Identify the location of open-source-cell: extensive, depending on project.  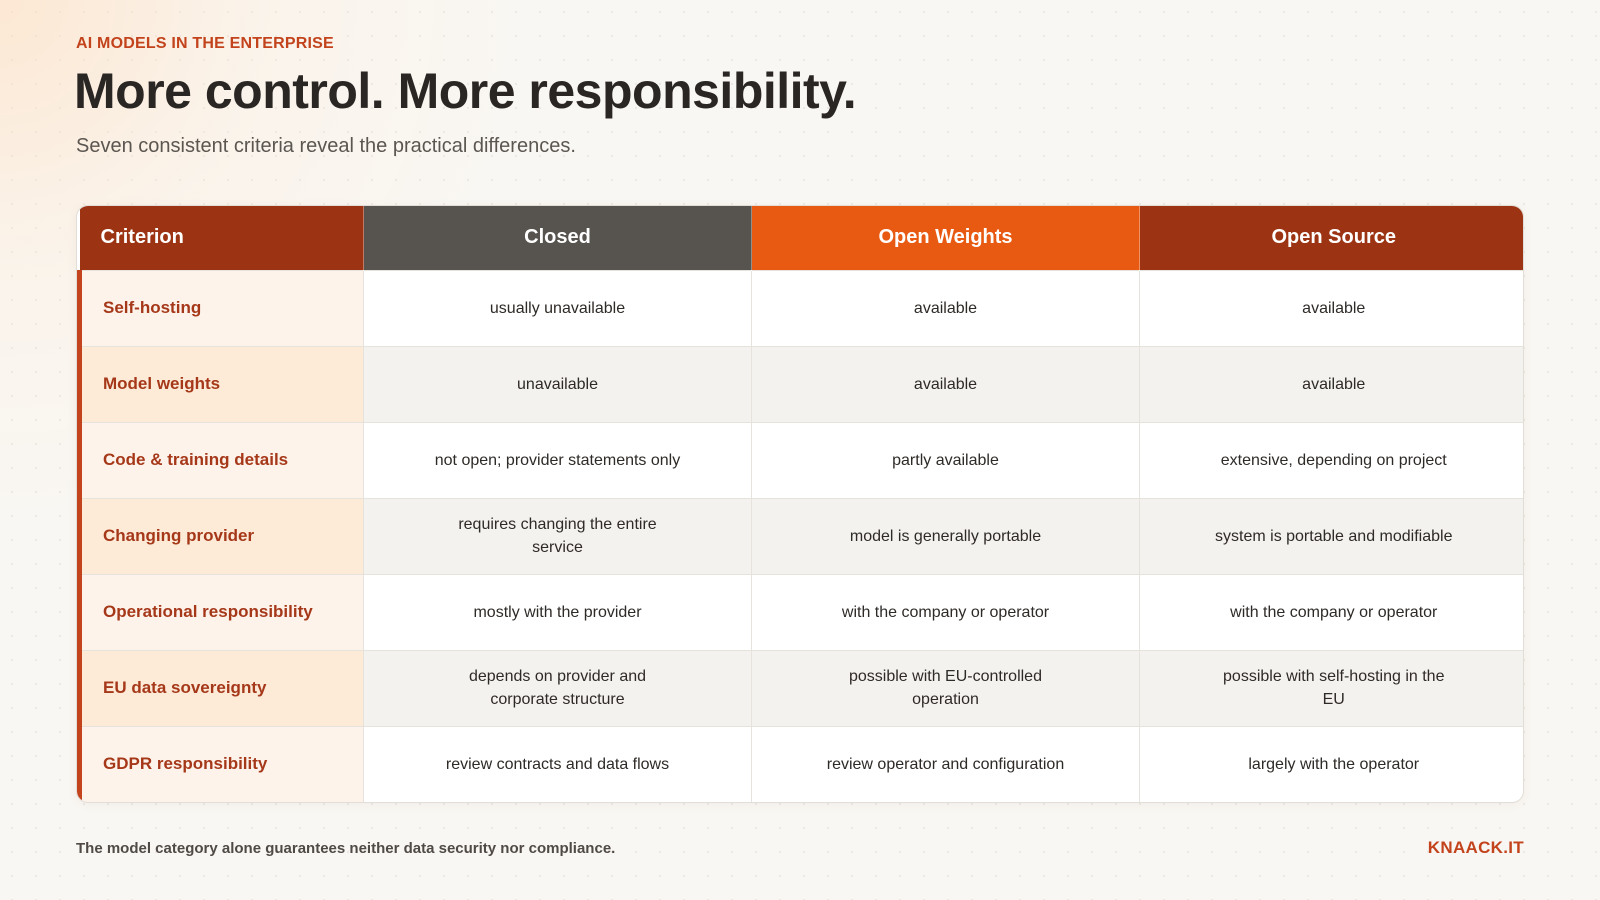
(1331, 459).